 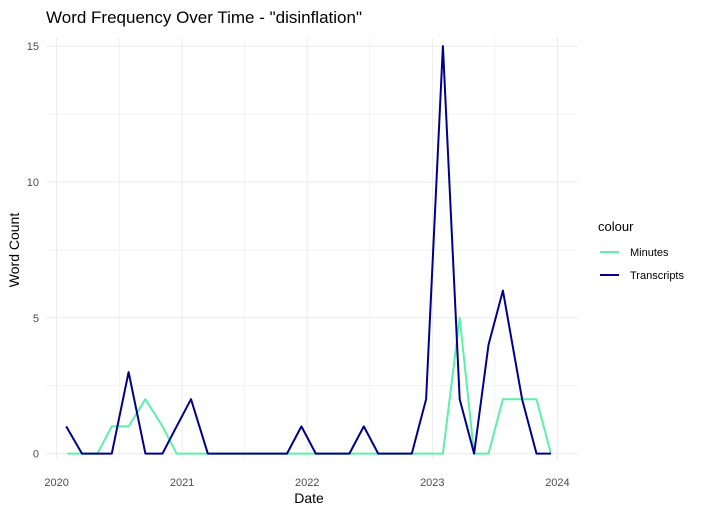 What do you see at coordinates (557, 483) in the screenshot?
I see `x-tick-label: 2024` at bounding box center [557, 483].